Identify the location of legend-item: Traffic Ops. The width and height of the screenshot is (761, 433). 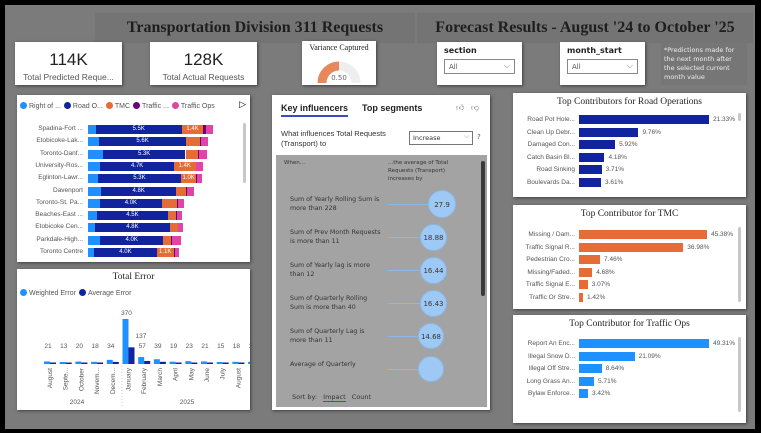
(193, 106).